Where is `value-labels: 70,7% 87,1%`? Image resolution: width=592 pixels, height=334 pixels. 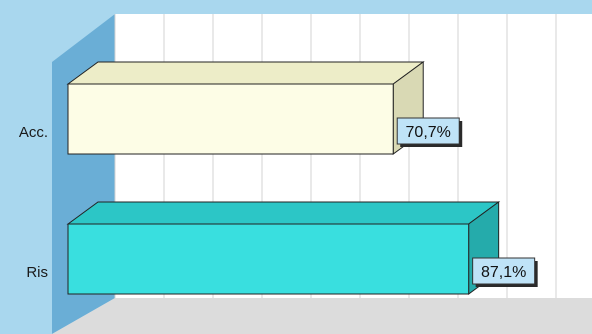
value-labels: 70,7% 87,1% is located at coordinates (467, 202).